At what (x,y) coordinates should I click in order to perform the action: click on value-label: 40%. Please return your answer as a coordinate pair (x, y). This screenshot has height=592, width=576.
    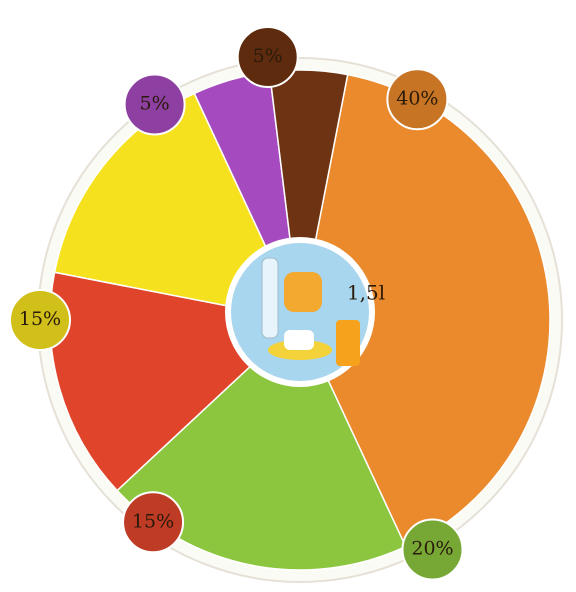
    Looking at the image, I should click on (417, 98).